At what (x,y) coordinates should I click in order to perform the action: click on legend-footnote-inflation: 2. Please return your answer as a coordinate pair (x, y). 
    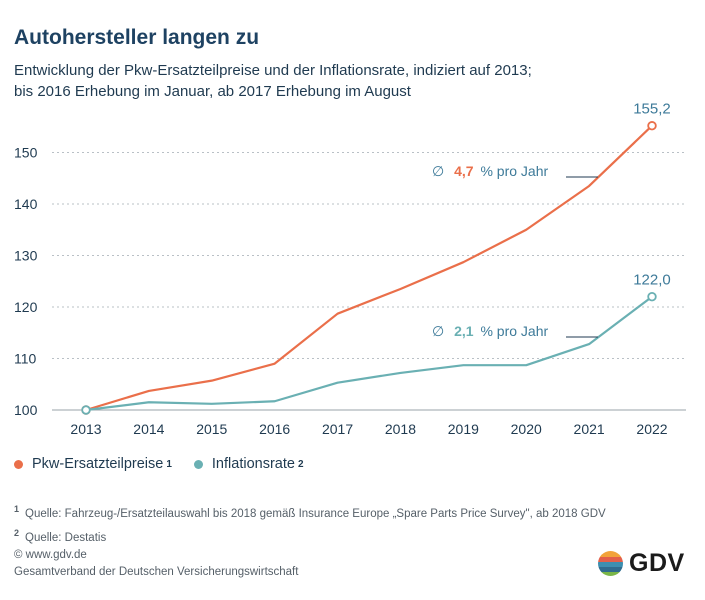
    Looking at the image, I should click on (300, 464).